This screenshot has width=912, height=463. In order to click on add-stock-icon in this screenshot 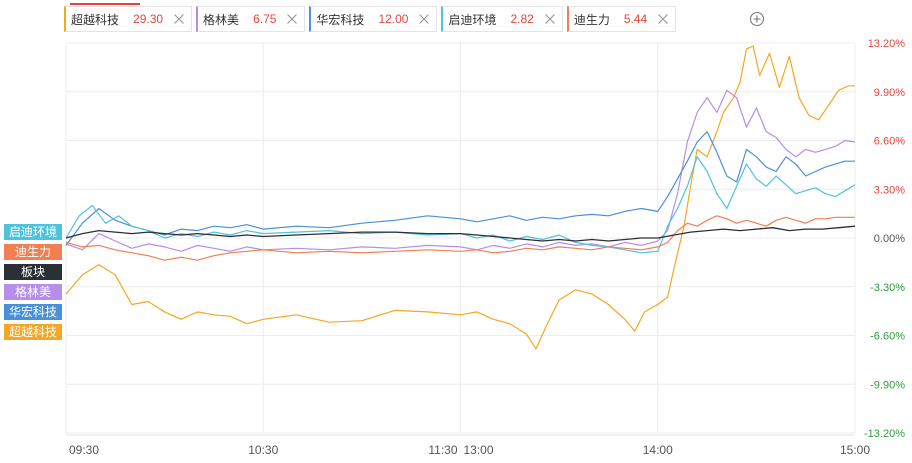, I will do `click(757, 19)`.